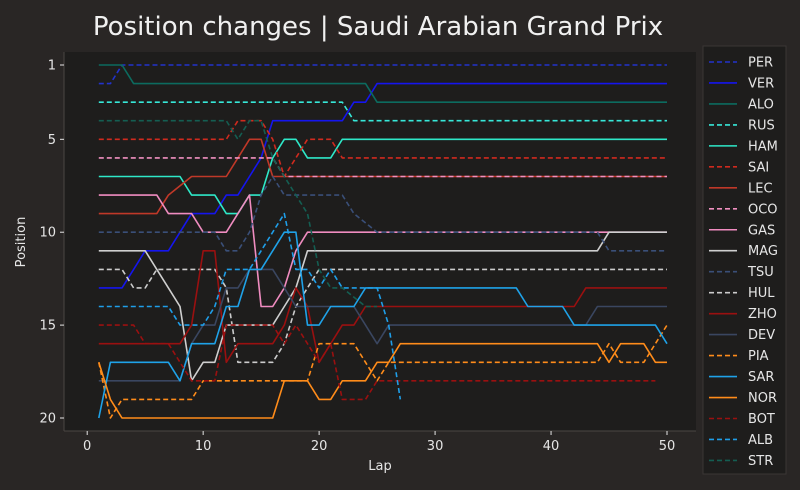 The width and height of the screenshot is (800, 490). I want to click on legend-label-mag: MAG, so click(763, 251).